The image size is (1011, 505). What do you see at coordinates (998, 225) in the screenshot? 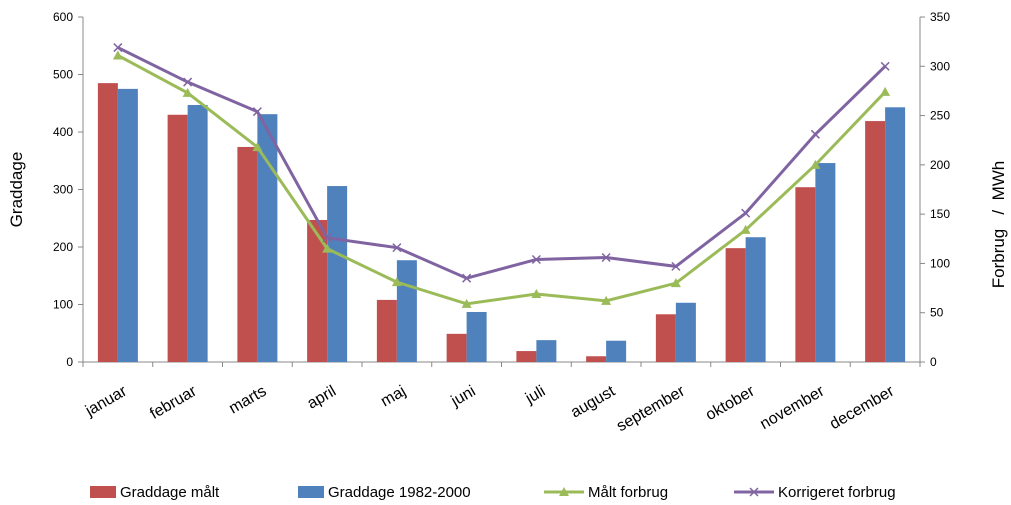
I see `y2-axis-title: Forbrug / MWh` at bounding box center [998, 225].